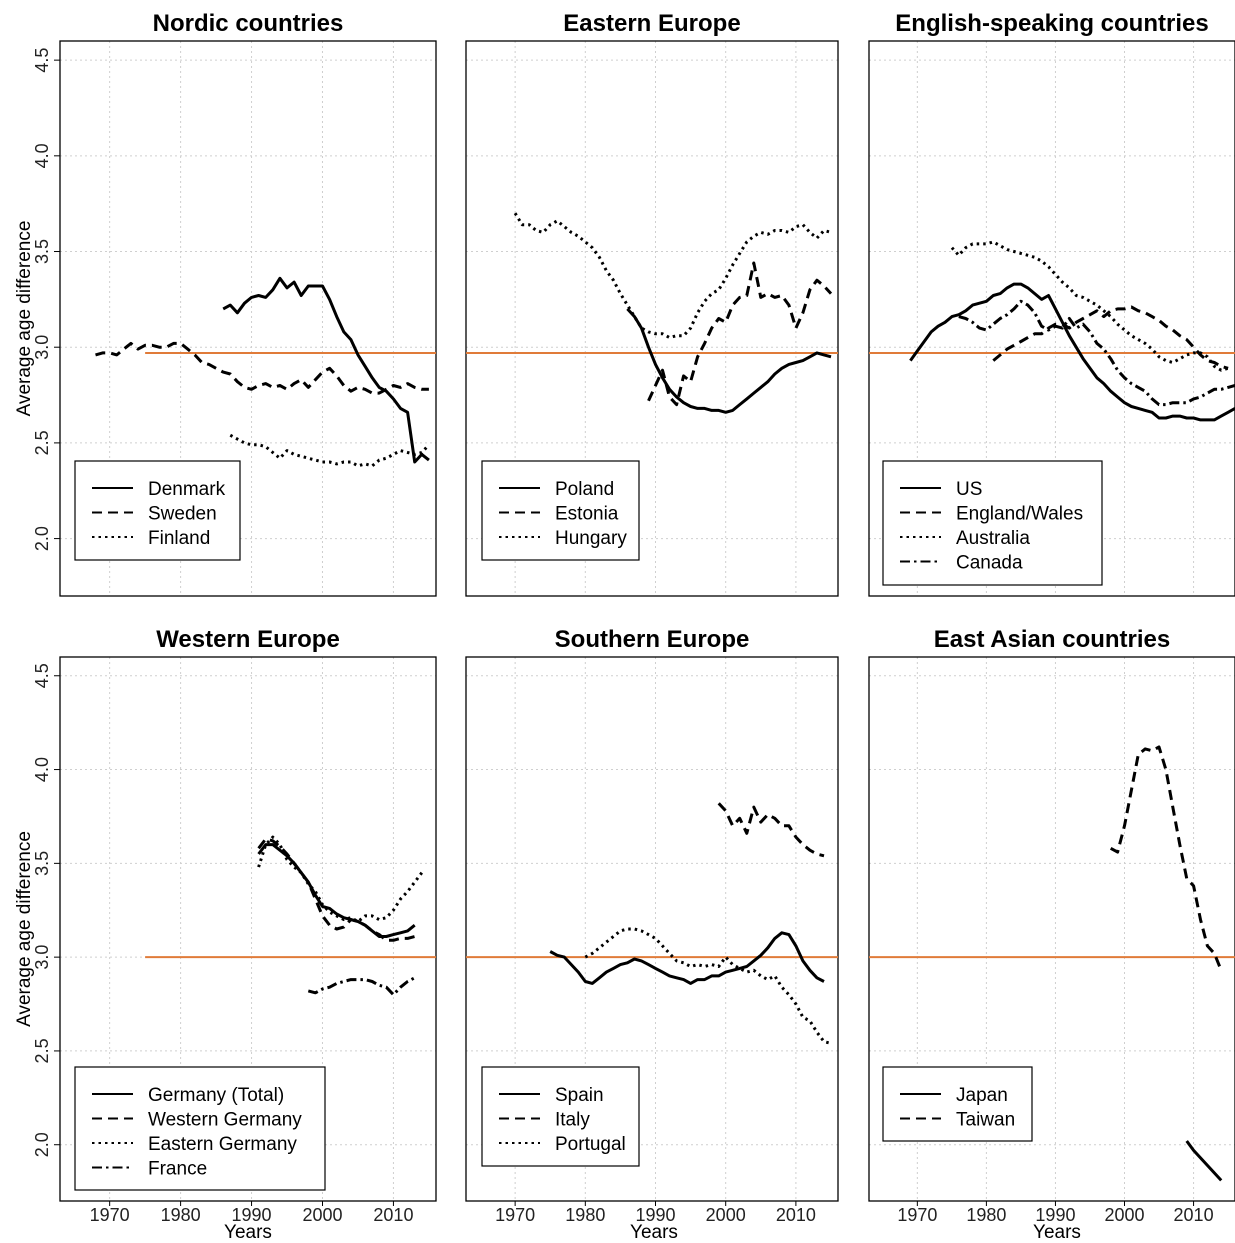 The height and width of the screenshot is (1243, 1235). I want to click on legend-label-taiwan: Taiwan, so click(985, 1120).